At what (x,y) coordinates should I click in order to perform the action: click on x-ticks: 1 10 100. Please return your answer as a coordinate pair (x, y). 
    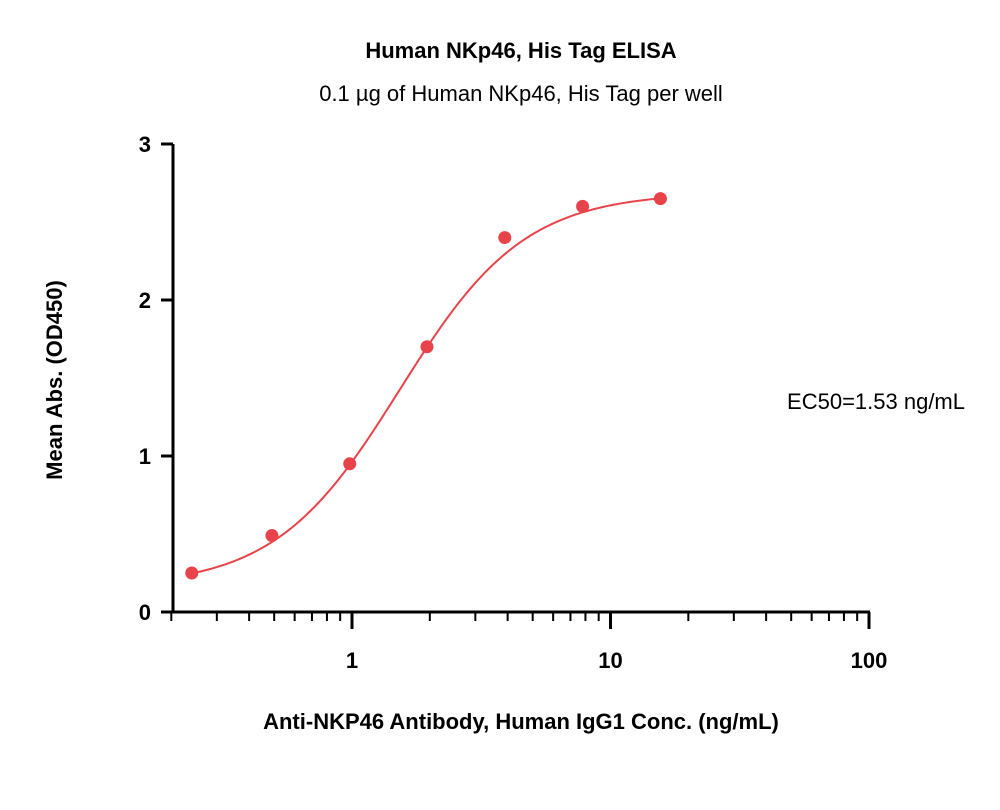
    Looking at the image, I should click on (529, 642).